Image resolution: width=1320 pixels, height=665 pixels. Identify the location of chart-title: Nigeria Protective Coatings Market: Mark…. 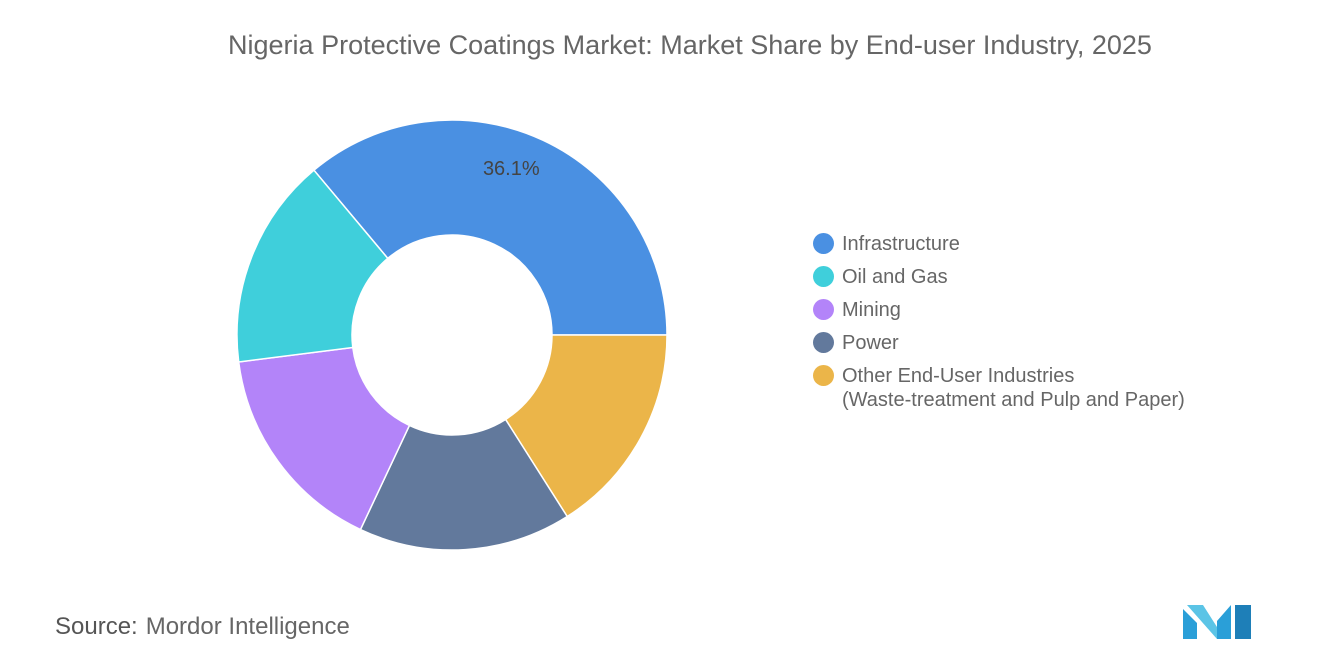
(690, 45).